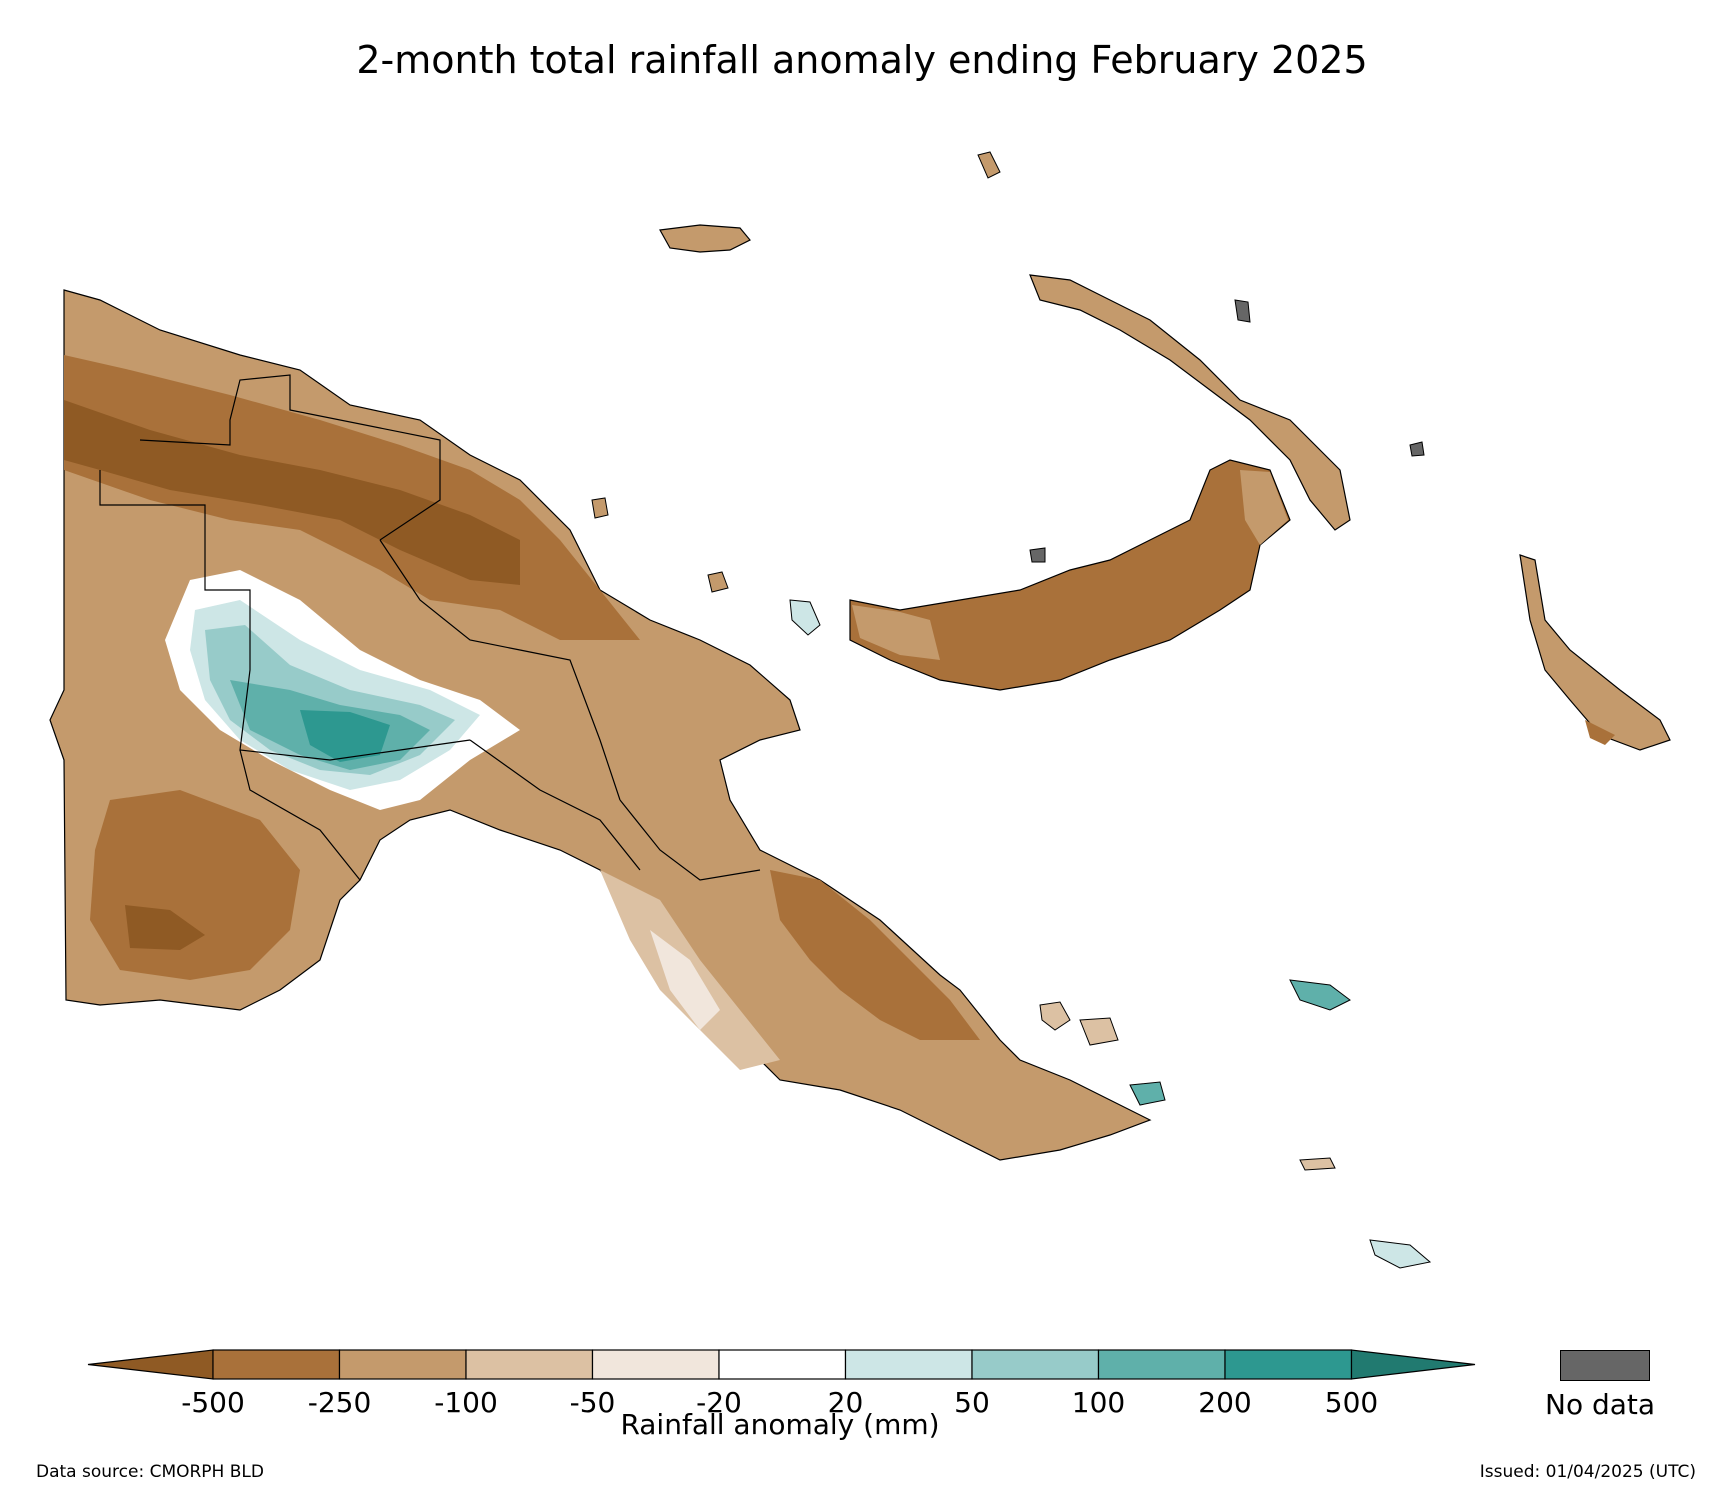  What do you see at coordinates (1400, 1254) in the screenshot?
I see `rossel-island` at bounding box center [1400, 1254].